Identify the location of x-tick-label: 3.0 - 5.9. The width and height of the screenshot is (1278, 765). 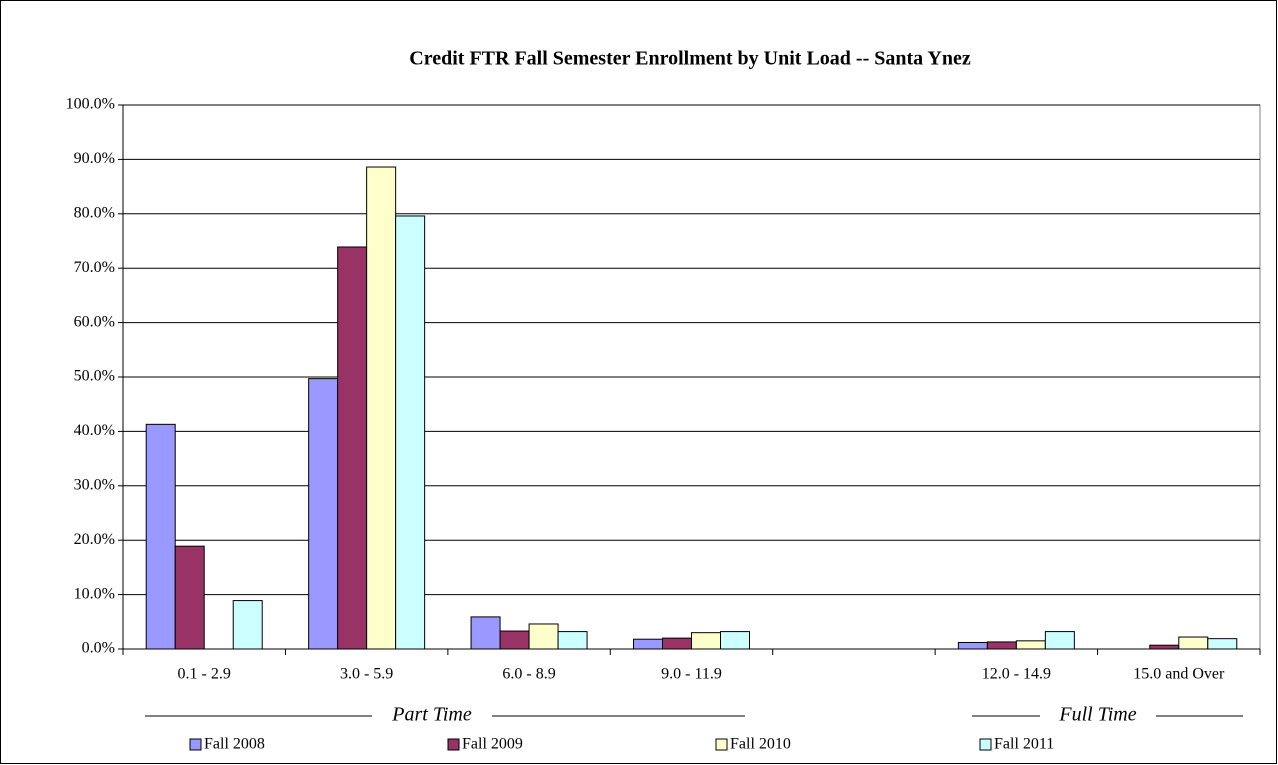
(366, 674).